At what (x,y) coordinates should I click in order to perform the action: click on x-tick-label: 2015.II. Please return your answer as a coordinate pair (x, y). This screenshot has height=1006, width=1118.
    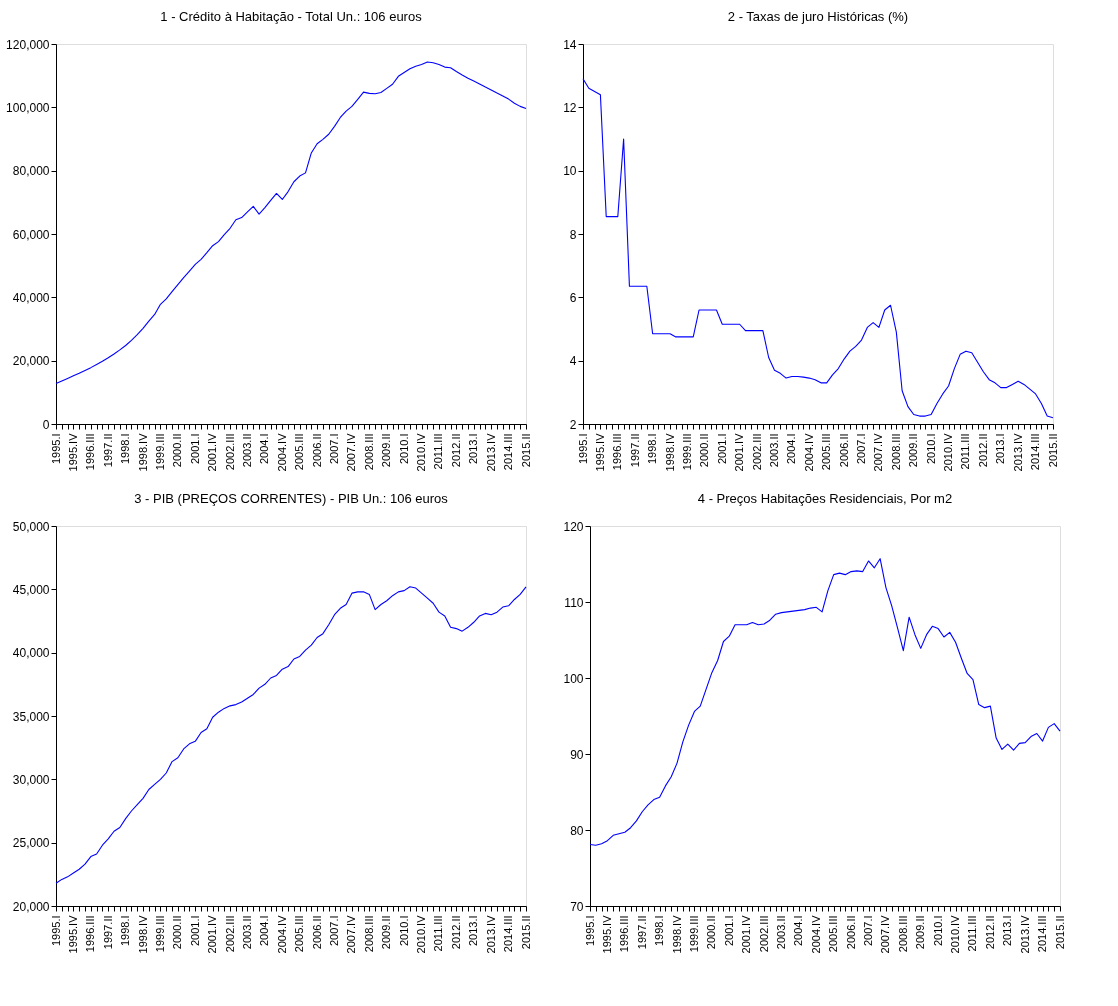
    Looking at the image, I should click on (1052, 450).